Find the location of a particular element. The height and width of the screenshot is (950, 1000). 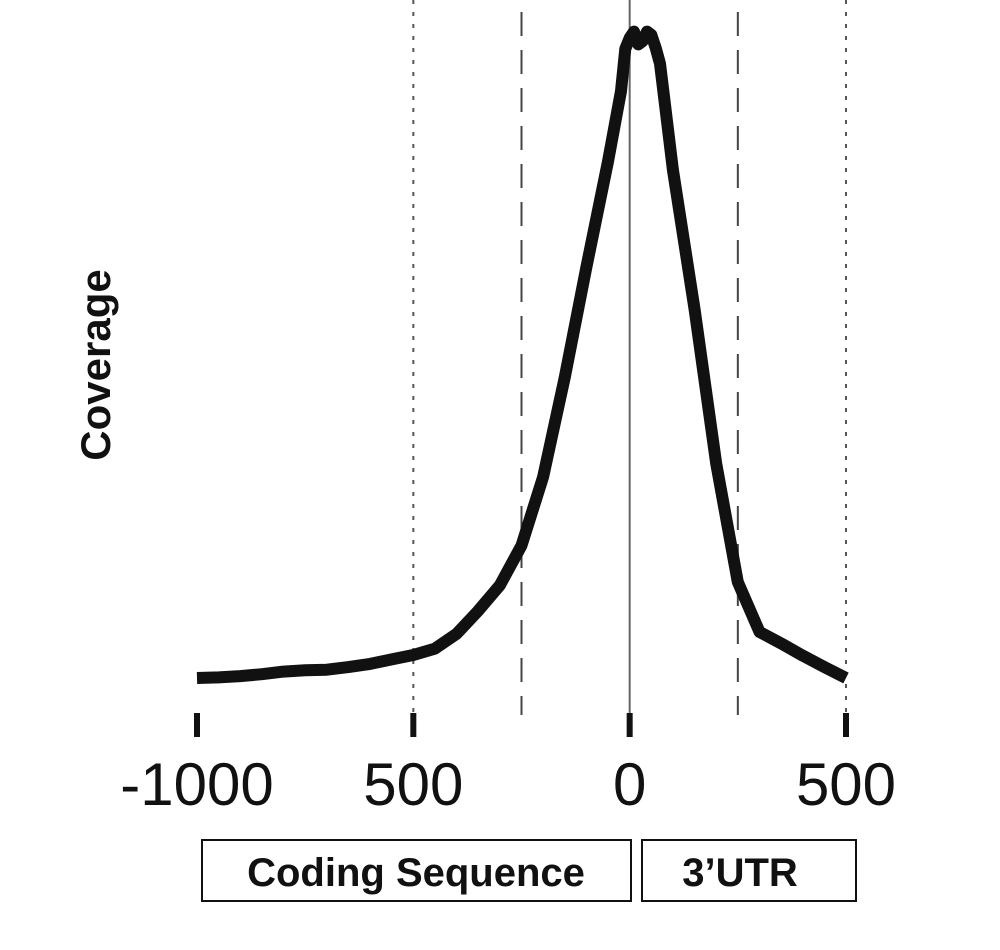

x-tick-label-0: -1000 is located at coordinates (196, 784).